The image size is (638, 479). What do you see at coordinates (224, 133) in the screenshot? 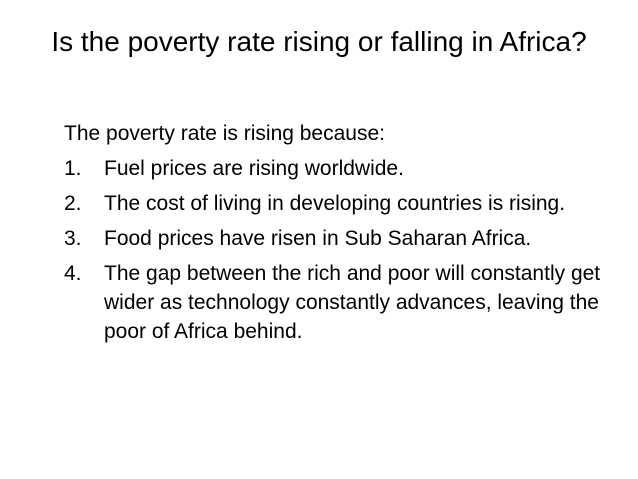
I see `intro-text: The poverty rate is rising because:` at bounding box center [224, 133].